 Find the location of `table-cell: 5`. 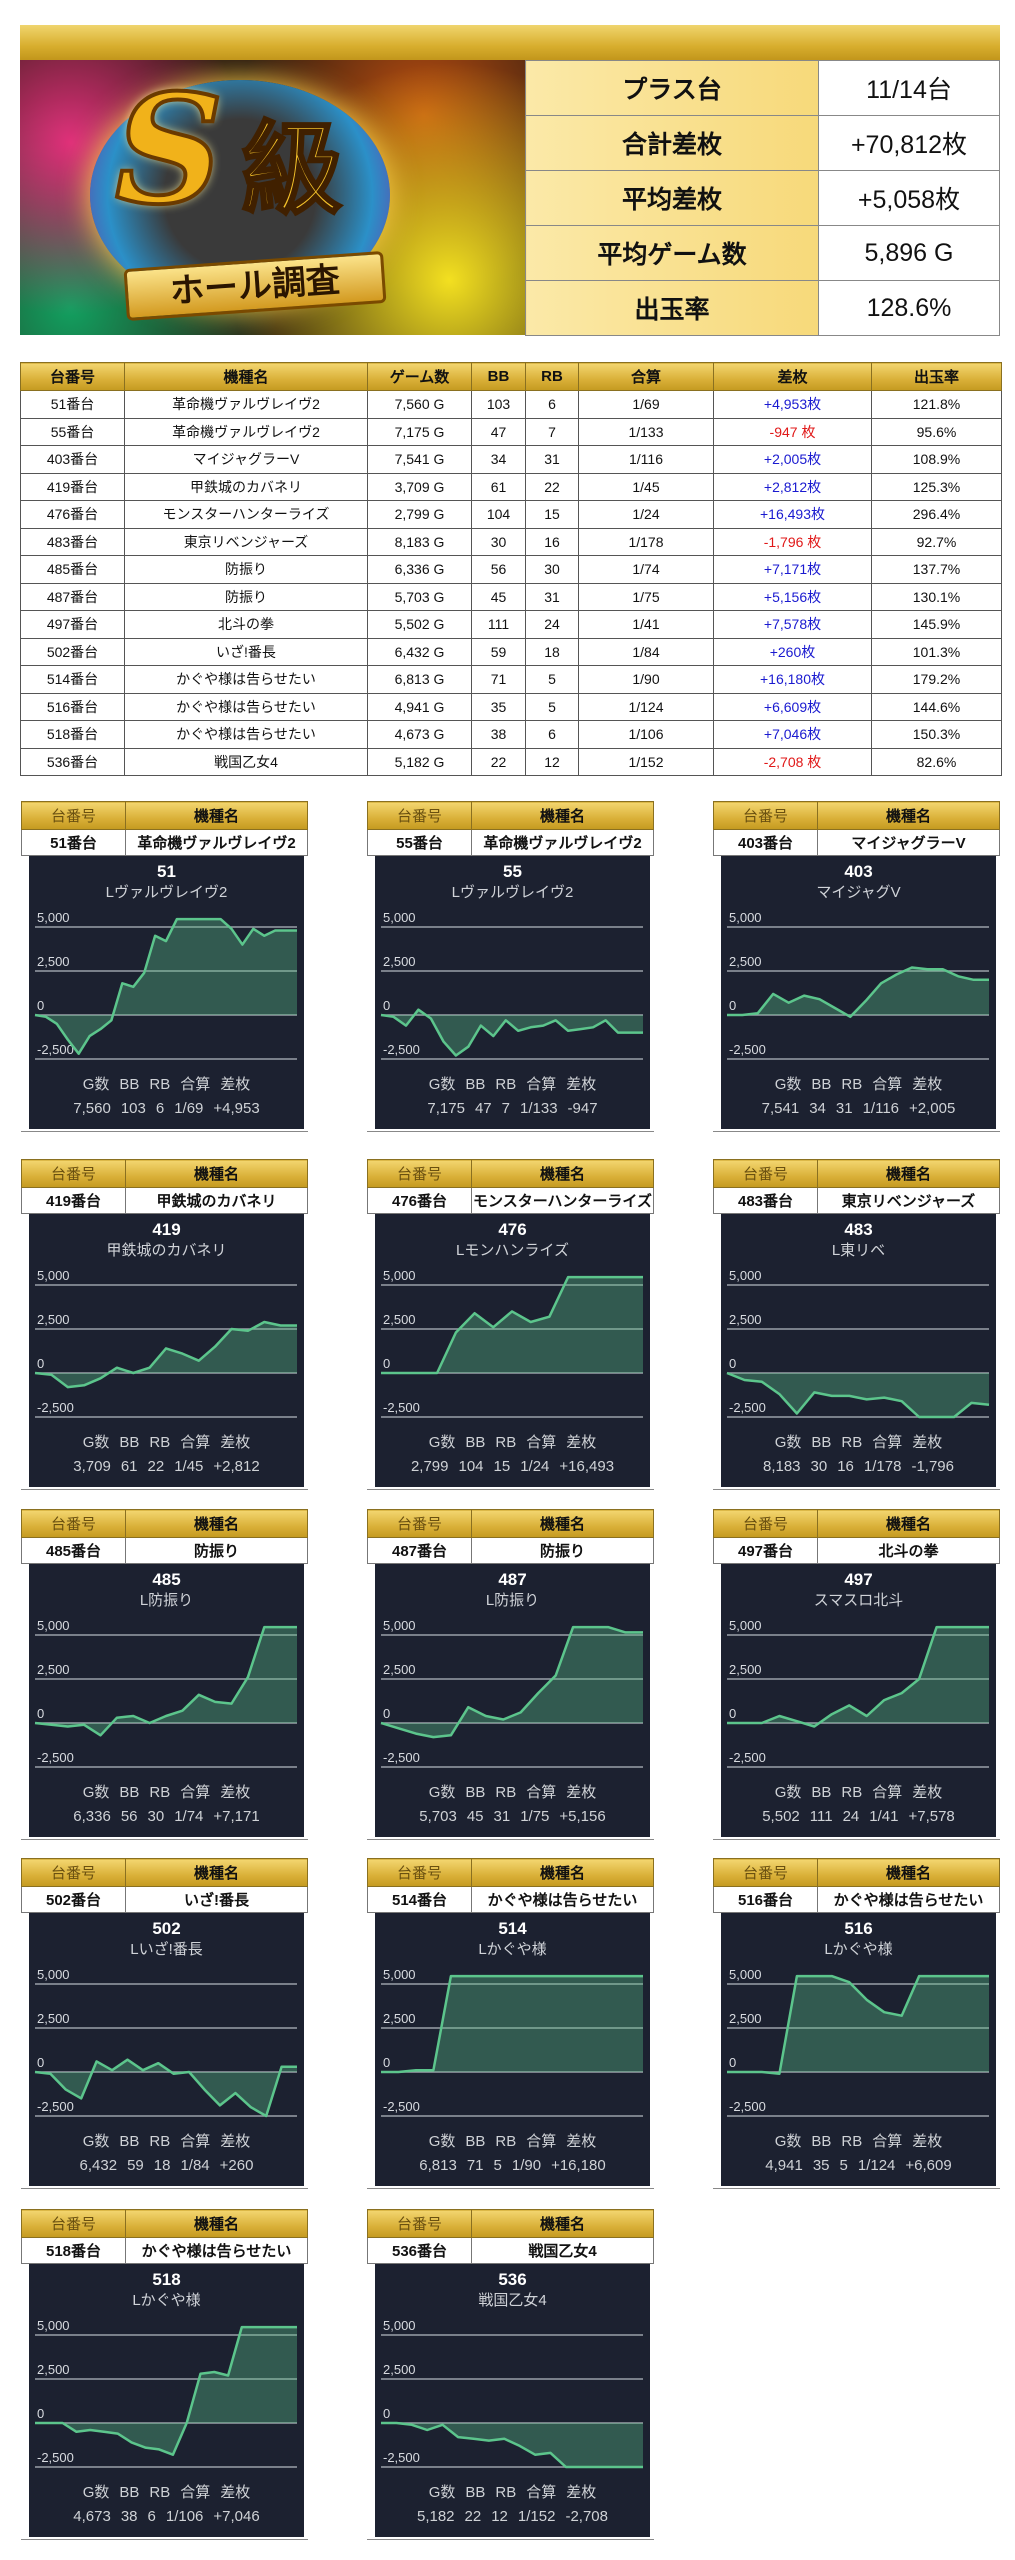

table-cell: 5 is located at coordinates (552, 679).